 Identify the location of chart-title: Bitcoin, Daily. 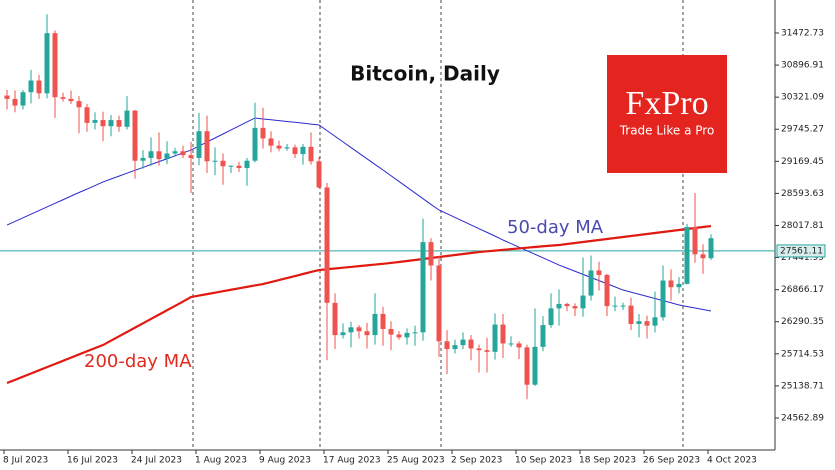
(425, 74).